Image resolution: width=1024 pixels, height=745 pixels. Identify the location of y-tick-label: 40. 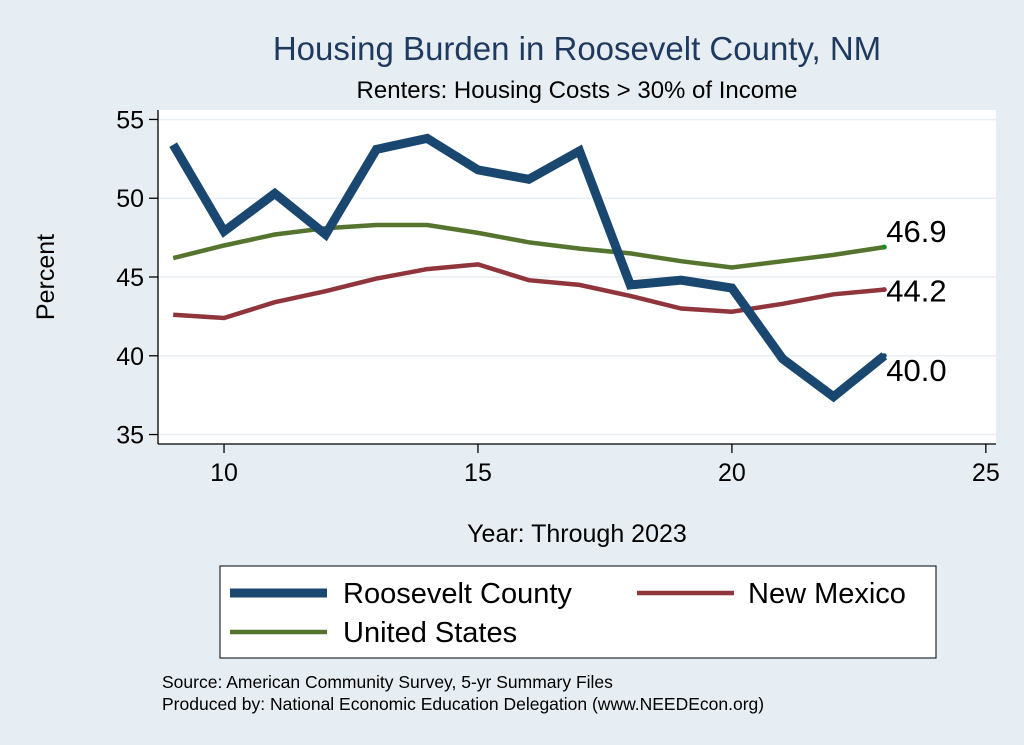
(130, 357).